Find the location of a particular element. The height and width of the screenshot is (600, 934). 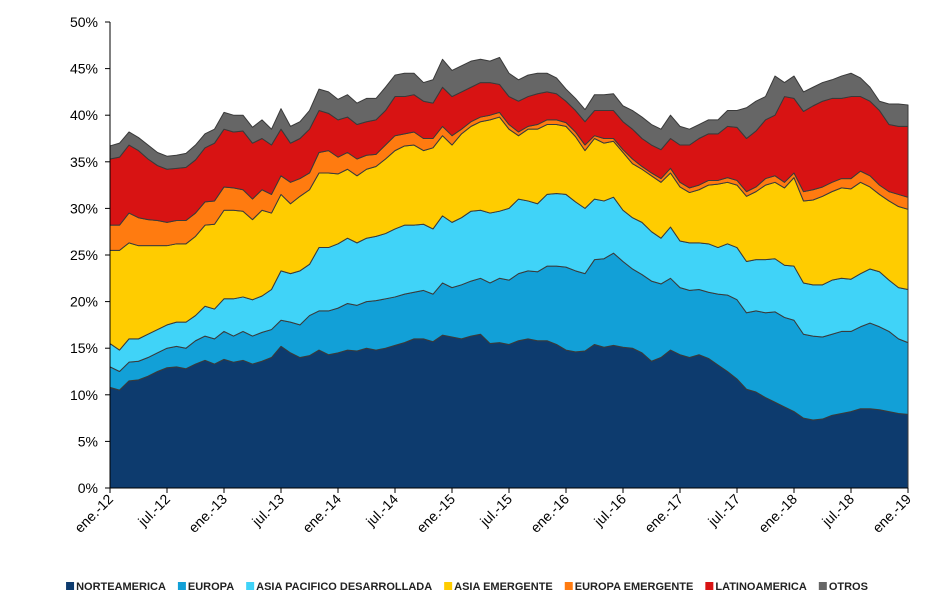

legend-label: EUROPA EMERGENTE is located at coordinates (634, 587).